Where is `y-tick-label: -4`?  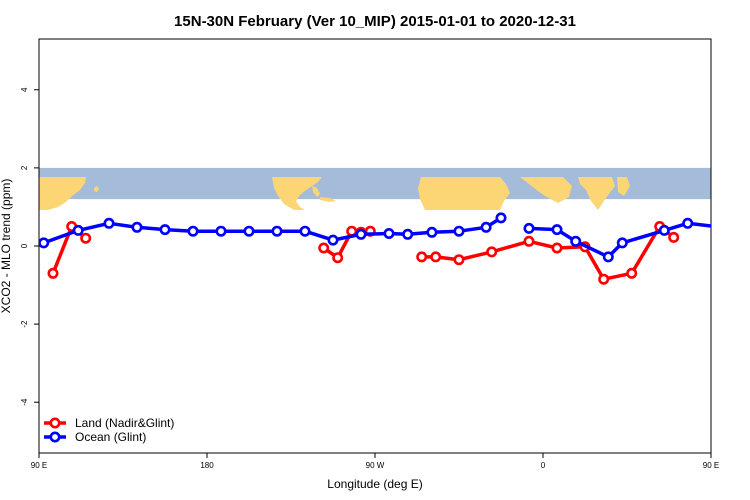
y-tick-label: -4 is located at coordinates (24, 402).